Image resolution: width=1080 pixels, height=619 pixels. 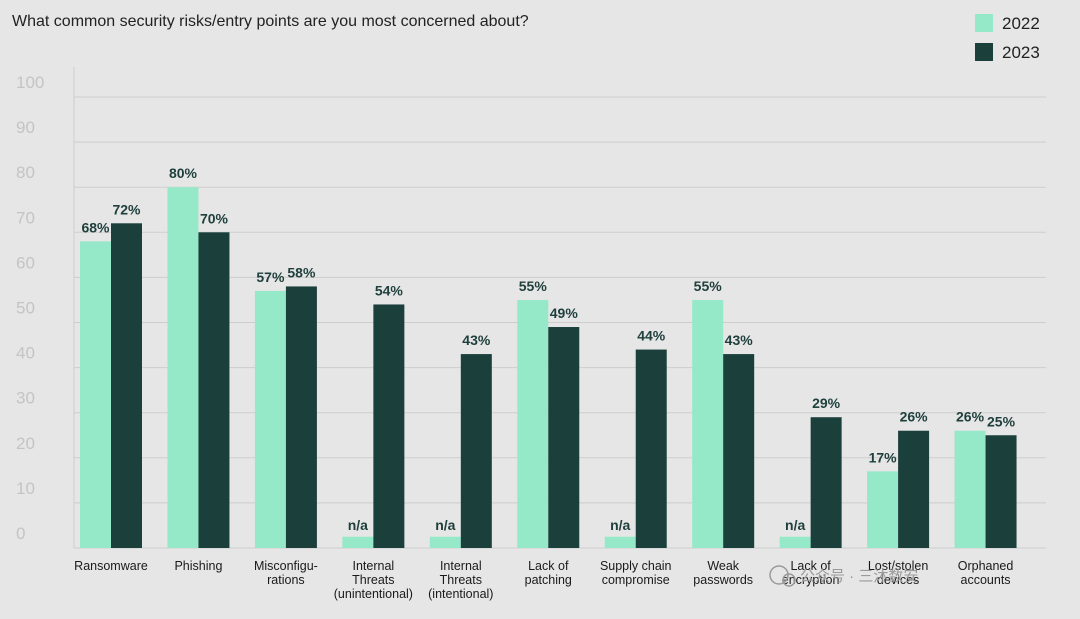 What do you see at coordinates (708, 286) in the screenshot?
I see `data-label-2022-7: 55%` at bounding box center [708, 286].